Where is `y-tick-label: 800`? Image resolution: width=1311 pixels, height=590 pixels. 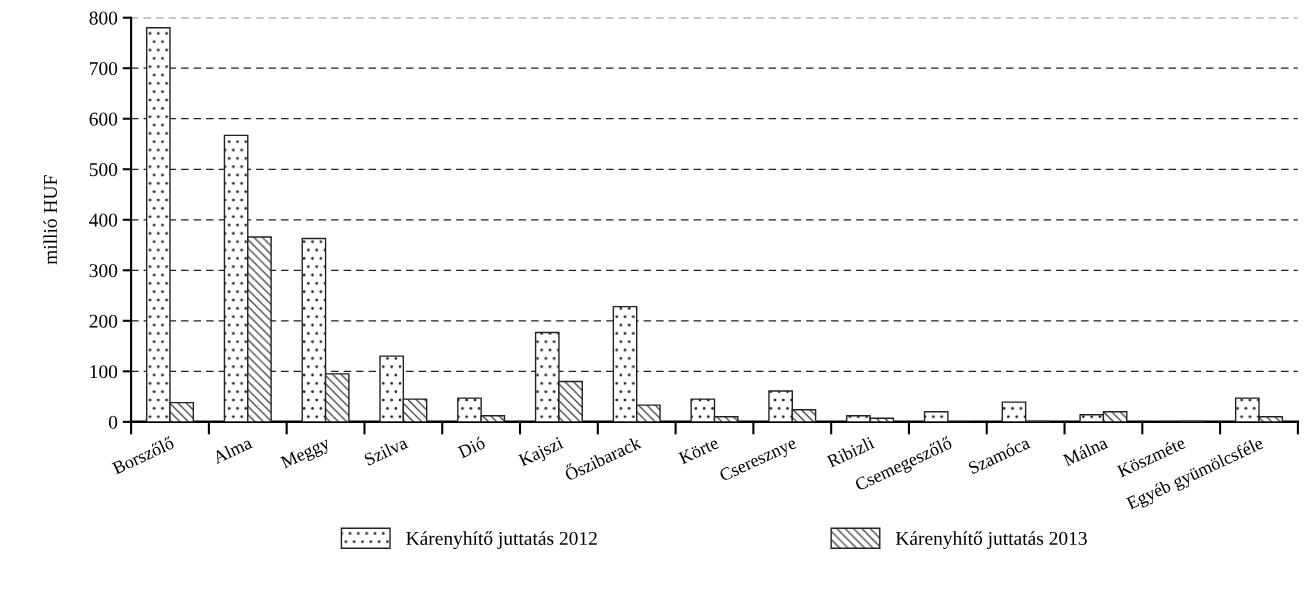 y-tick-label: 800 is located at coordinates (103, 18).